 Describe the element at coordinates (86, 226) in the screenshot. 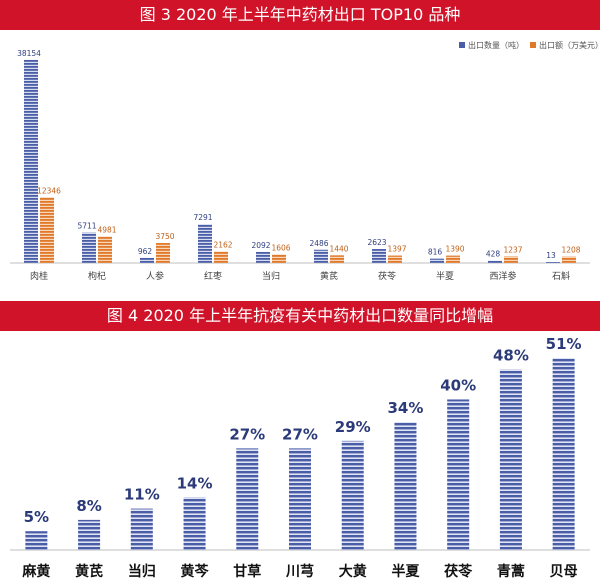

I see `data-label-quantity-2: 5711` at that location.